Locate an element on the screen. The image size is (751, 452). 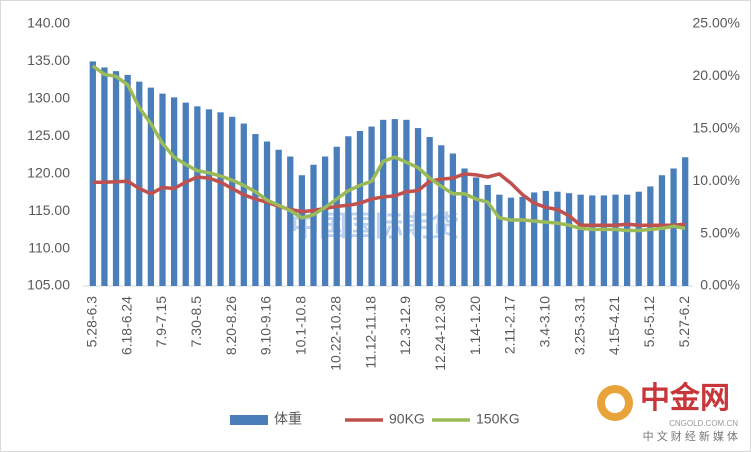
y2-tick-label: 25.00% is located at coordinates (716, 23).